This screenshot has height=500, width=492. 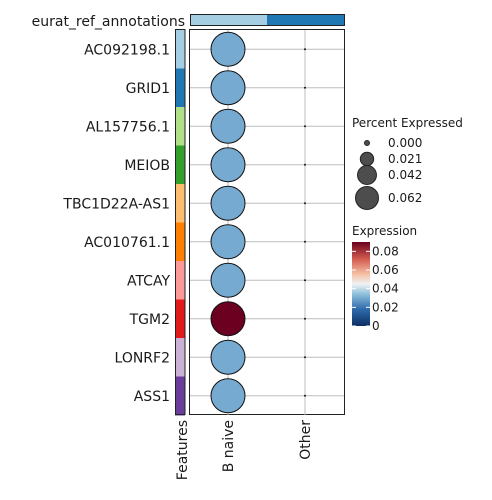 What do you see at coordinates (127, 243) in the screenshot?
I see `gene-label: AC010761.1` at bounding box center [127, 243].